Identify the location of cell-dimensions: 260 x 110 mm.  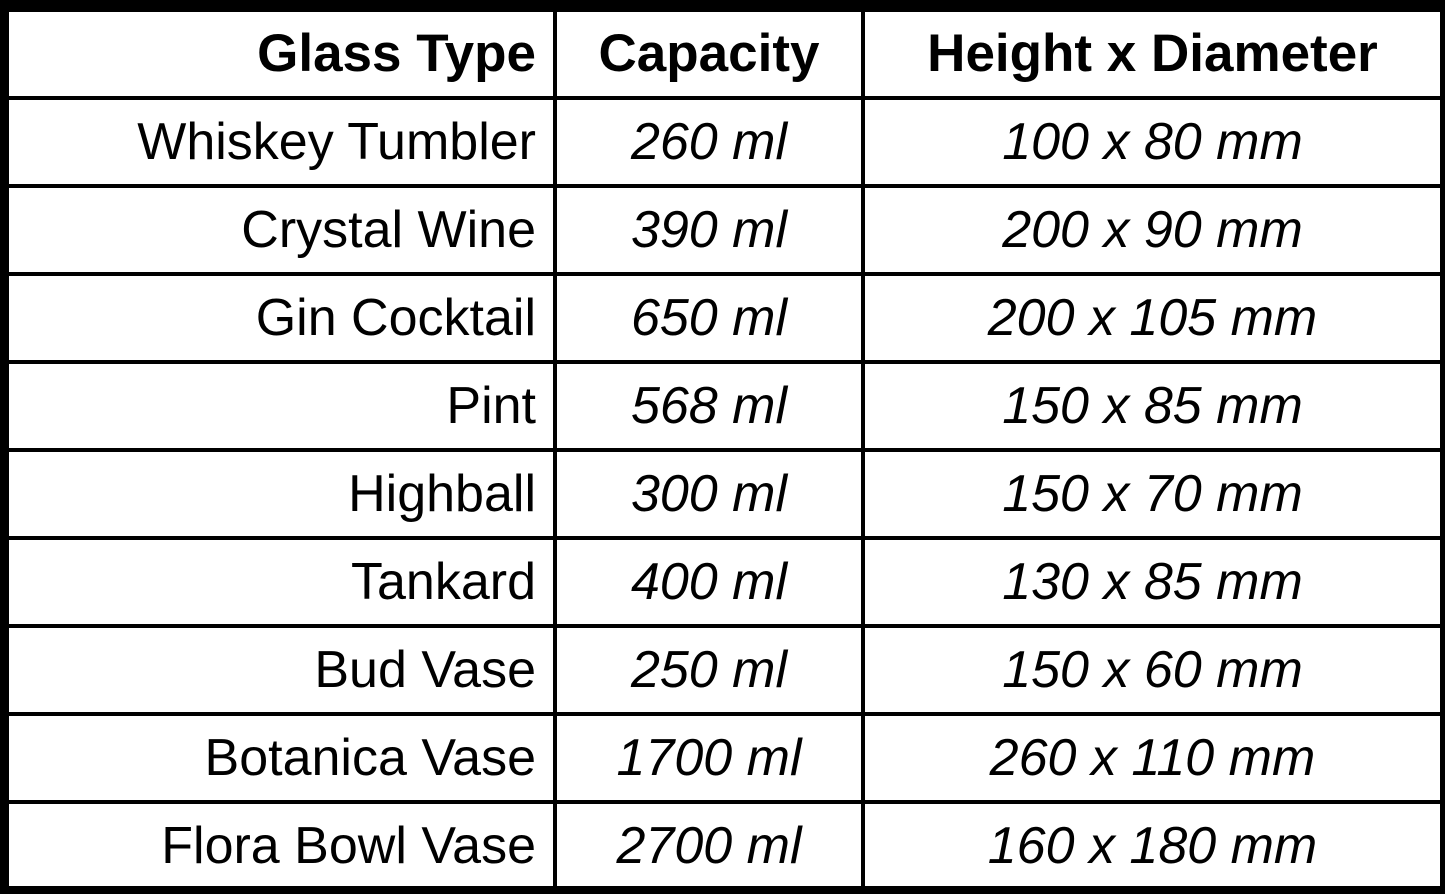
(1152, 758).